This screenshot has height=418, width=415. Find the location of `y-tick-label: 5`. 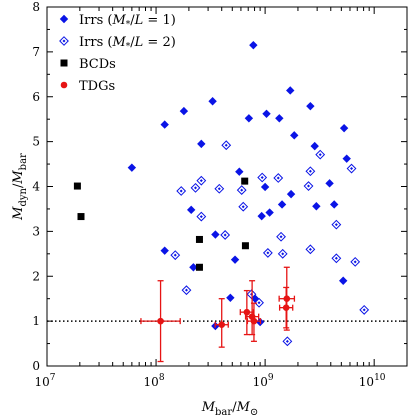

y-tick-label: 5 is located at coordinates (36, 142).